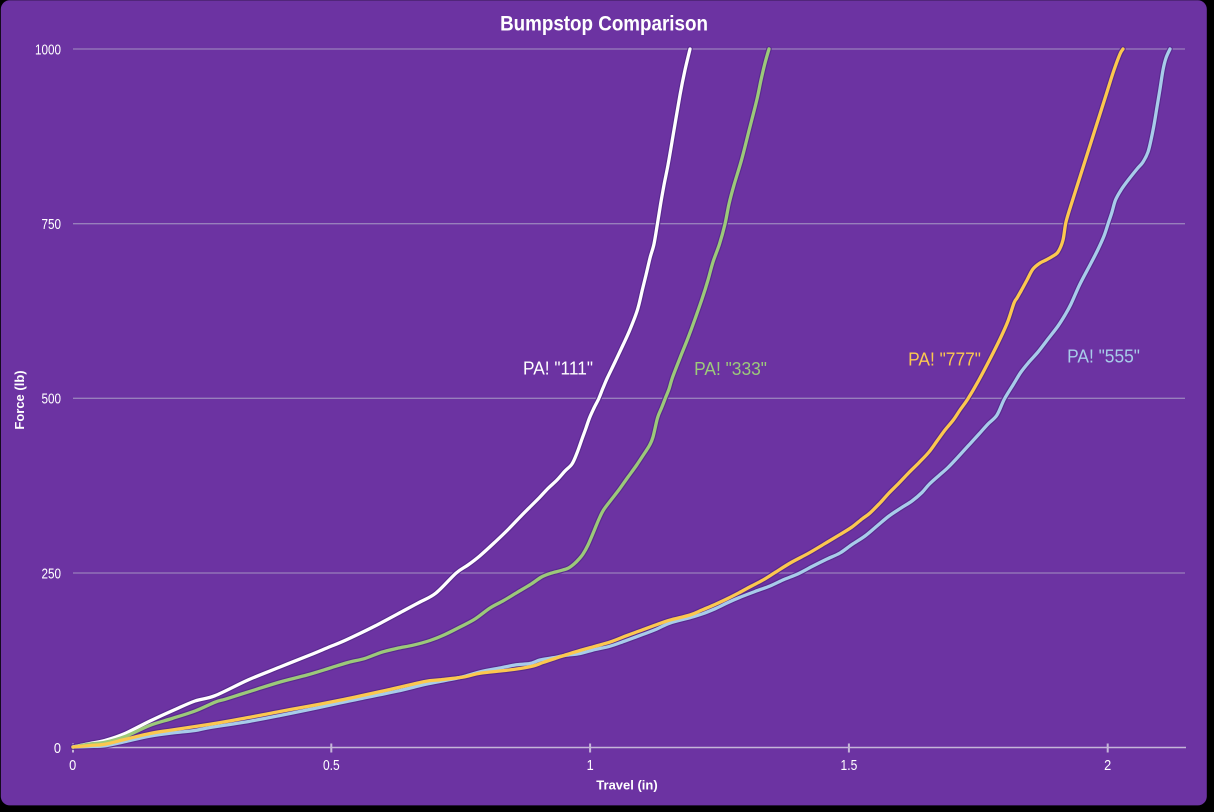 The height and width of the screenshot is (812, 1214). Describe the element at coordinates (48, 49) in the screenshot. I see `svg-text: 1000` at that location.